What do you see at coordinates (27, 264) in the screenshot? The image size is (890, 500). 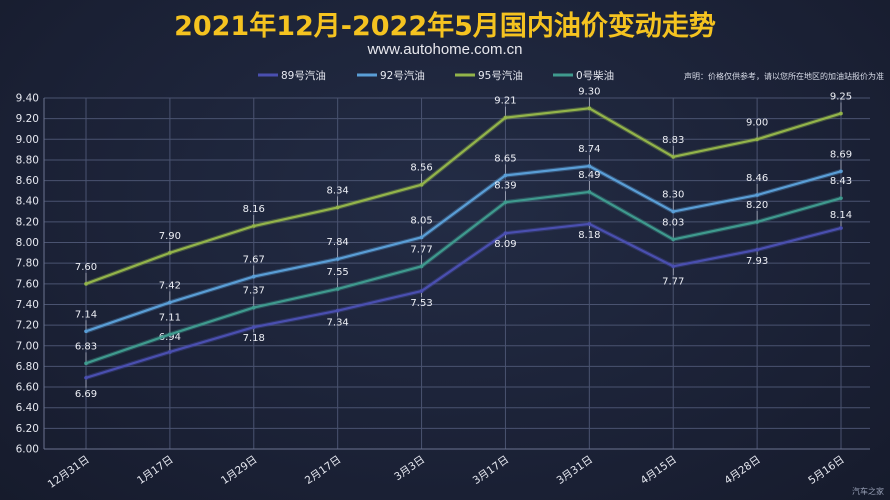 I see `y-tick-label: 7.80` at bounding box center [27, 264].